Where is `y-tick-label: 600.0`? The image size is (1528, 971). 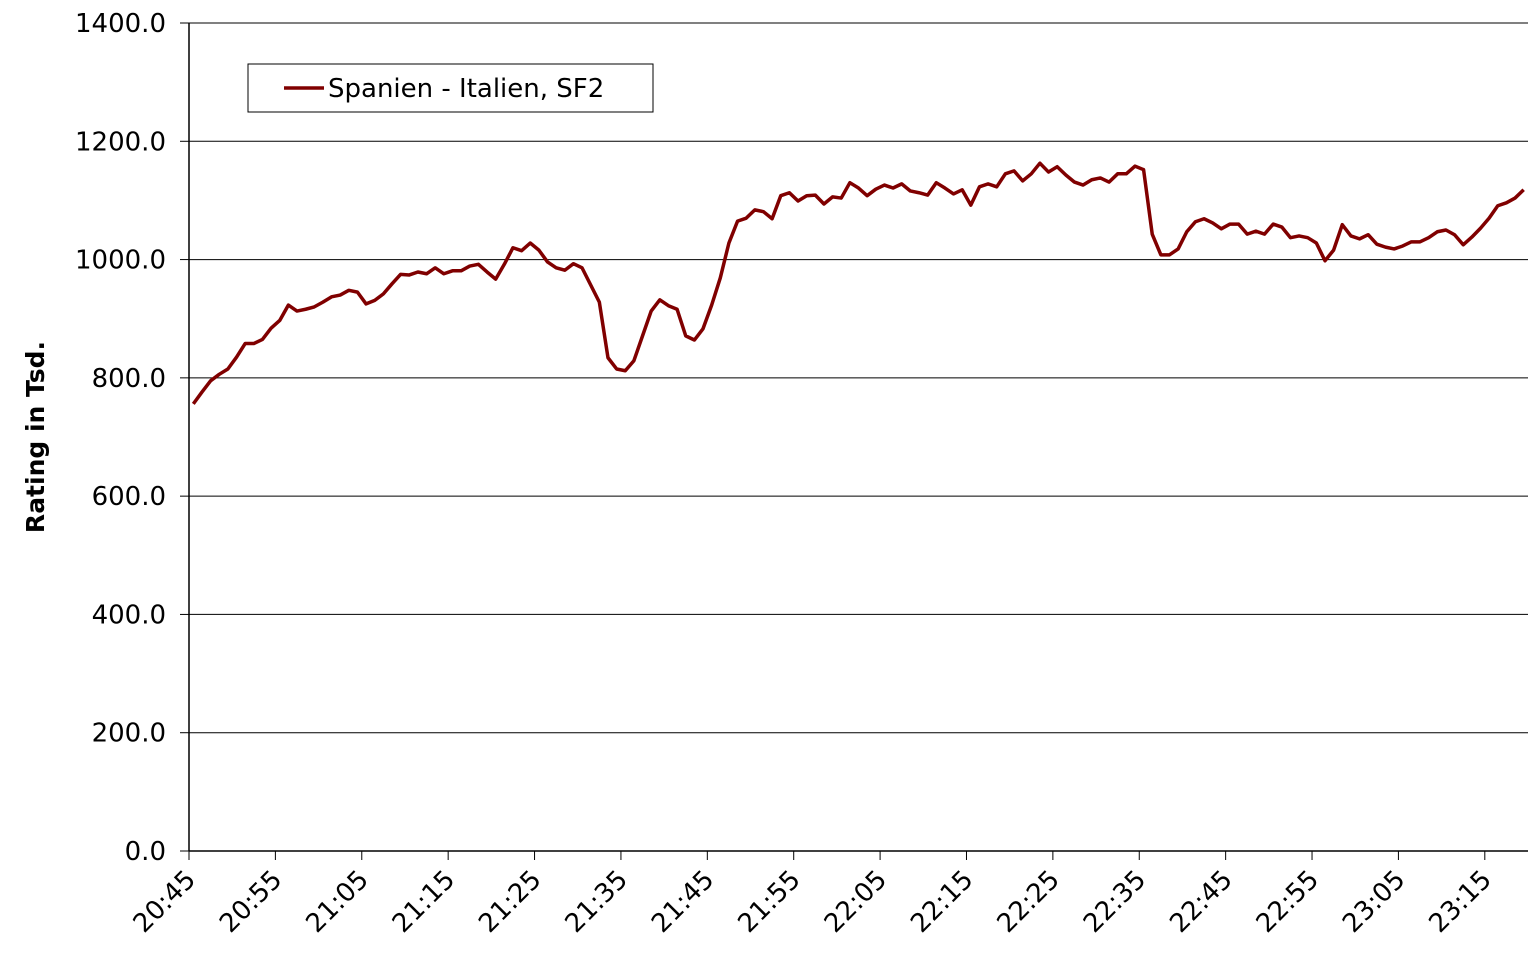 y-tick-label: 600.0 is located at coordinates (129, 497).